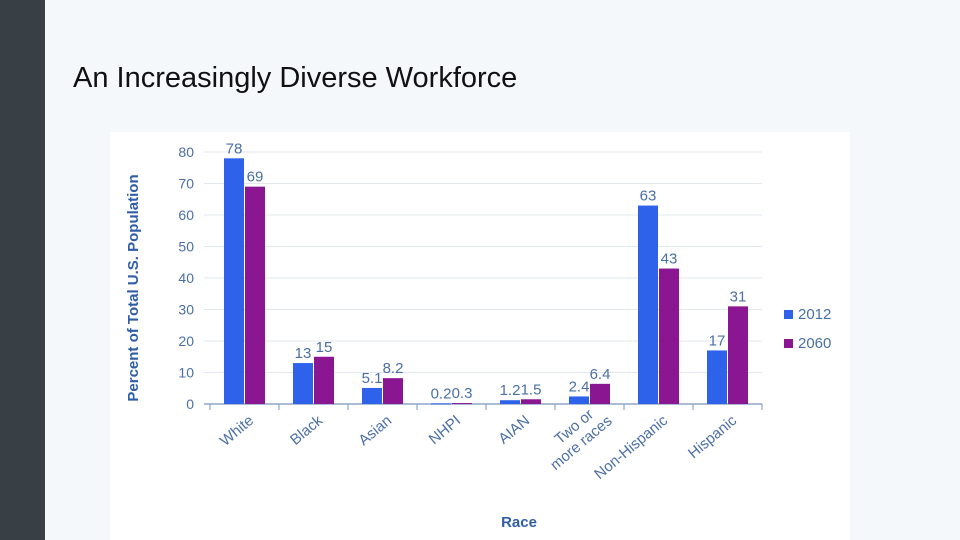  Describe the element at coordinates (788, 314) in the screenshot. I see `legend-swatch-2012` at that location.